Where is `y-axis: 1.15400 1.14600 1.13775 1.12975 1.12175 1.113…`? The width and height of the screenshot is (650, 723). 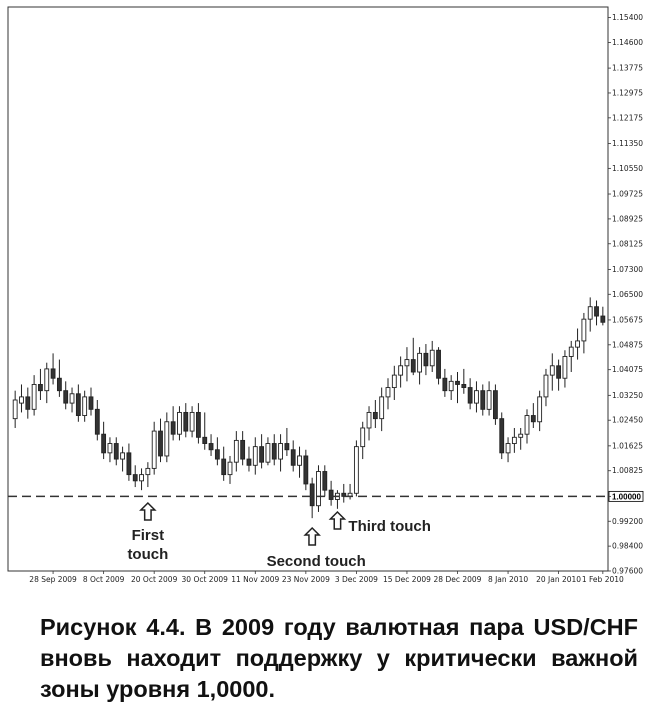
y-axis: 1.15400 1.14600 1.13775 1.12975 1.12175 1.113… is located at coordinates (625, 294).